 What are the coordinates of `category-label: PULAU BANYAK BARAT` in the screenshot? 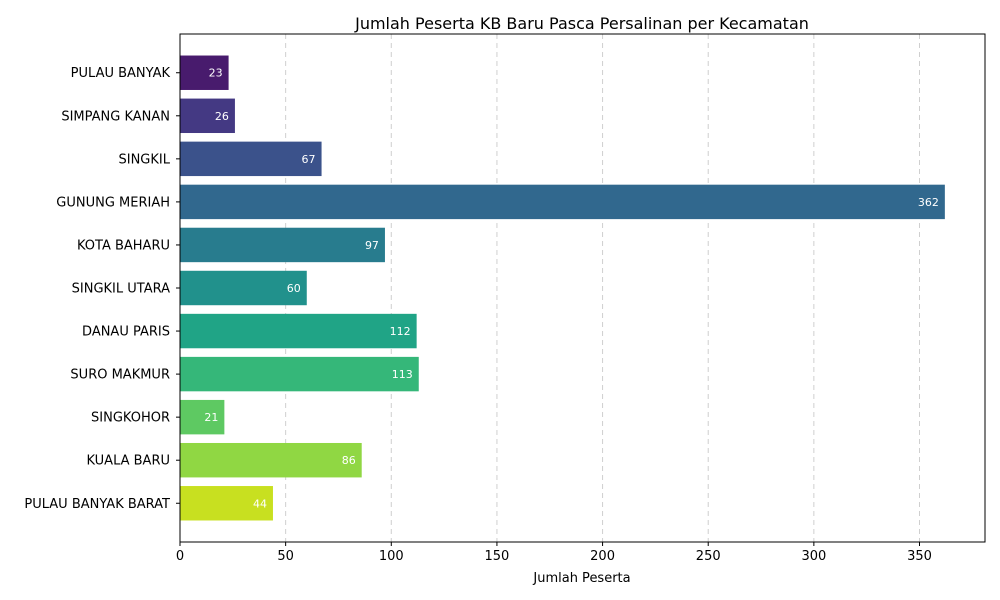 It's located at (97, 504).